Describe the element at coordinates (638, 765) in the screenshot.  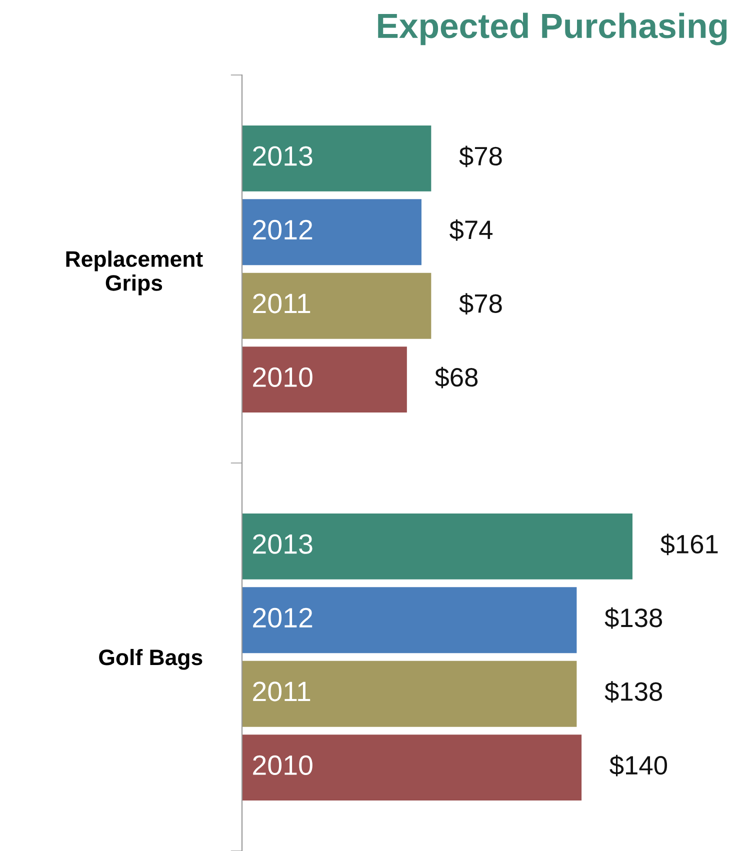
I see `data-label: $140` at that location.